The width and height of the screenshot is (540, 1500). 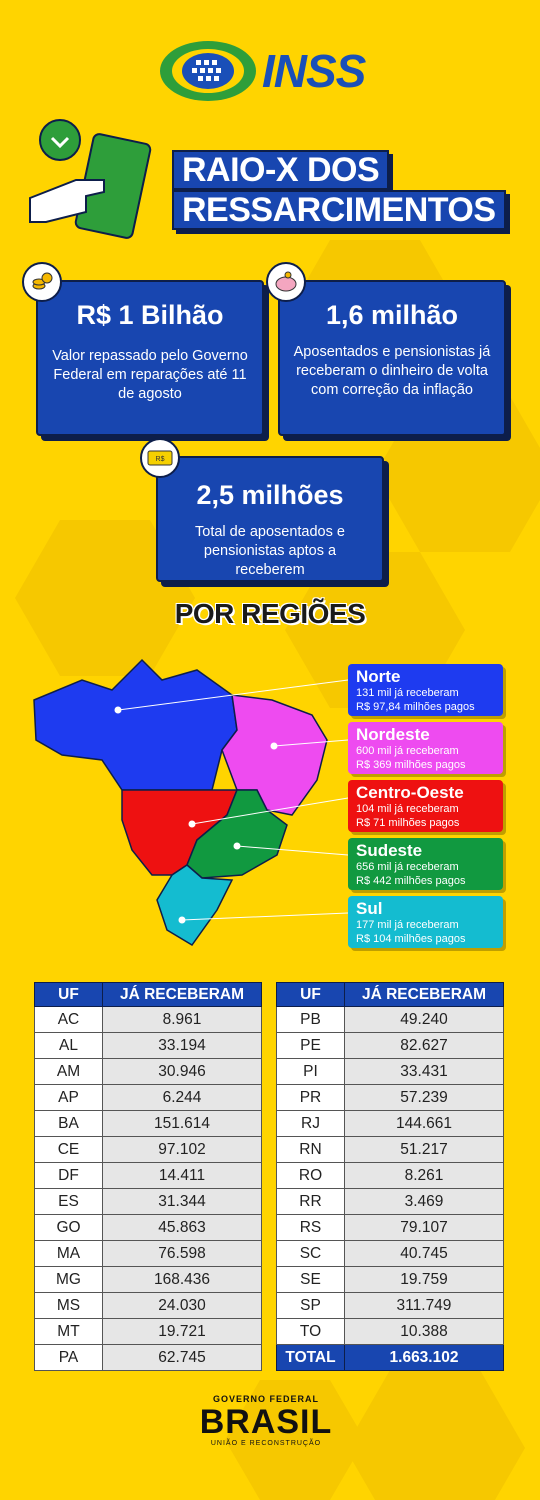 I want to click on cell-uf: MS, so click(x=68, y=1305).